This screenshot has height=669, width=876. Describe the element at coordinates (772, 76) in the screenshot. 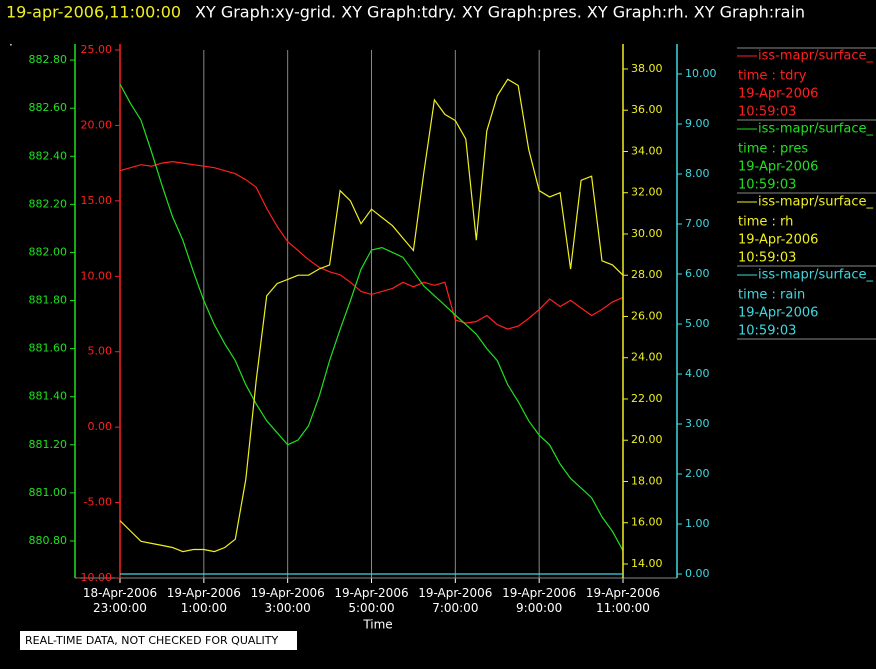

I see `legend-text: time : tdry` at that location.